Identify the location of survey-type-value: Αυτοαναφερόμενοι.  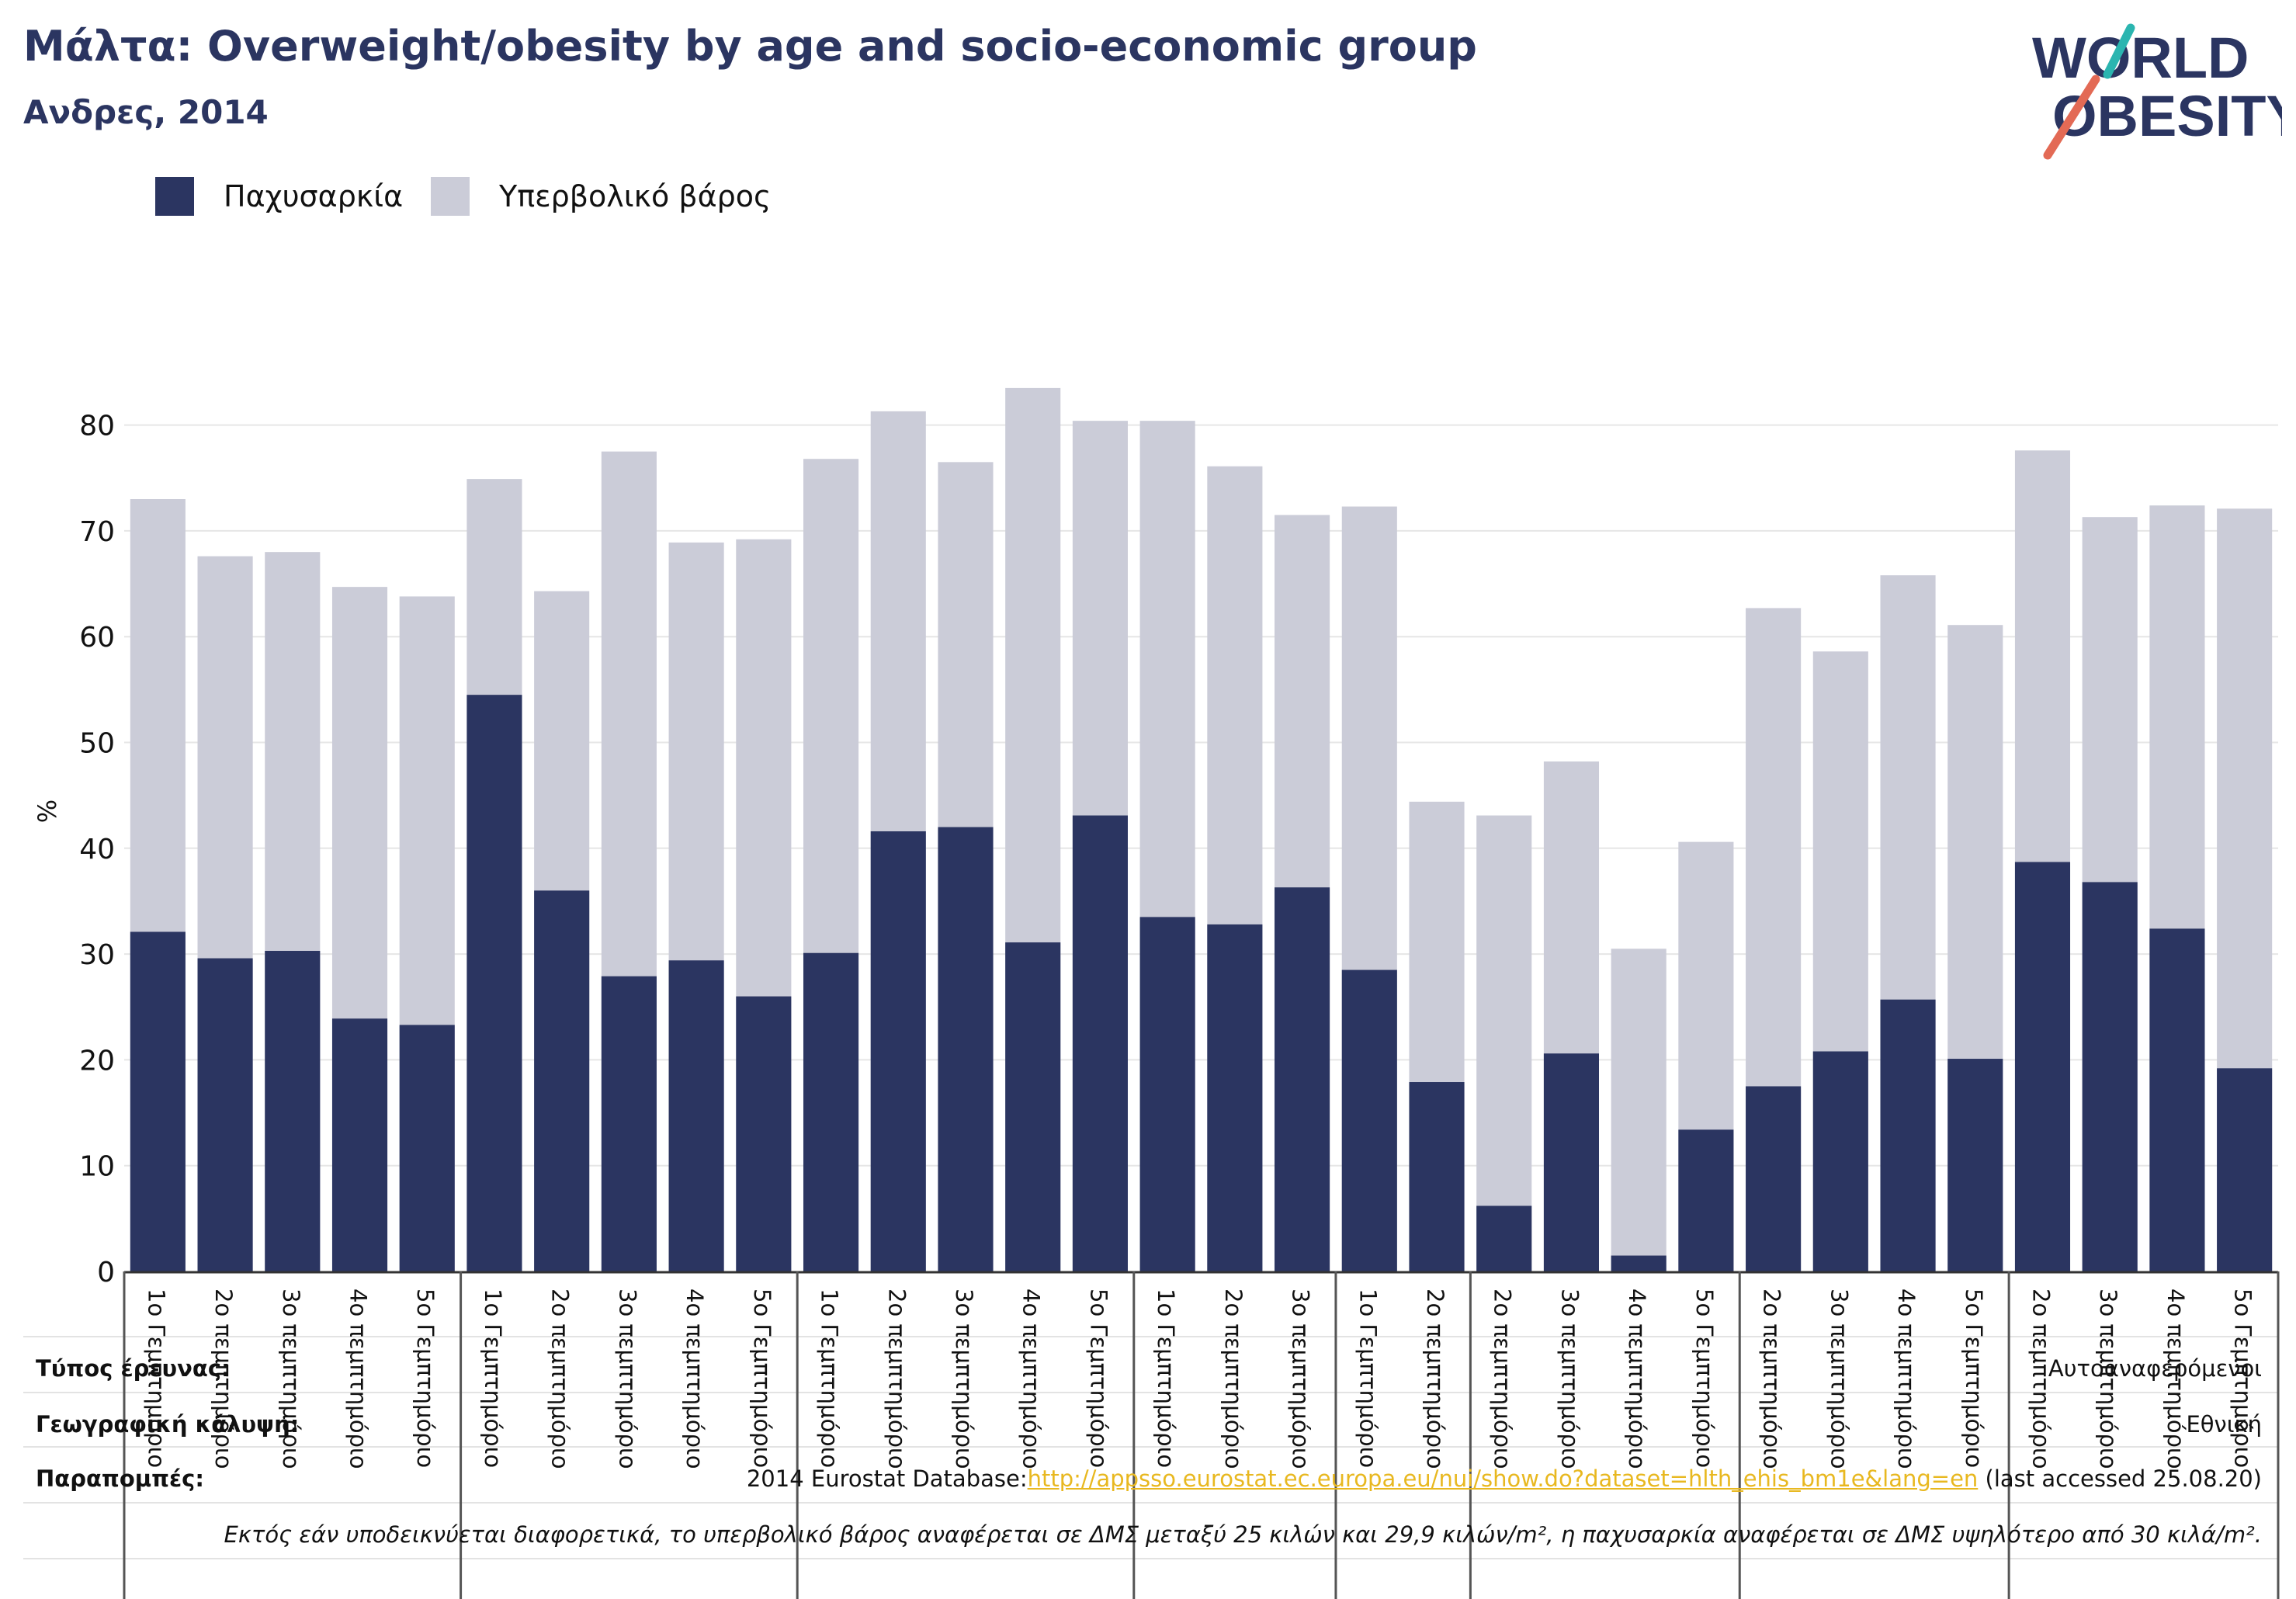
(2155, 1368).